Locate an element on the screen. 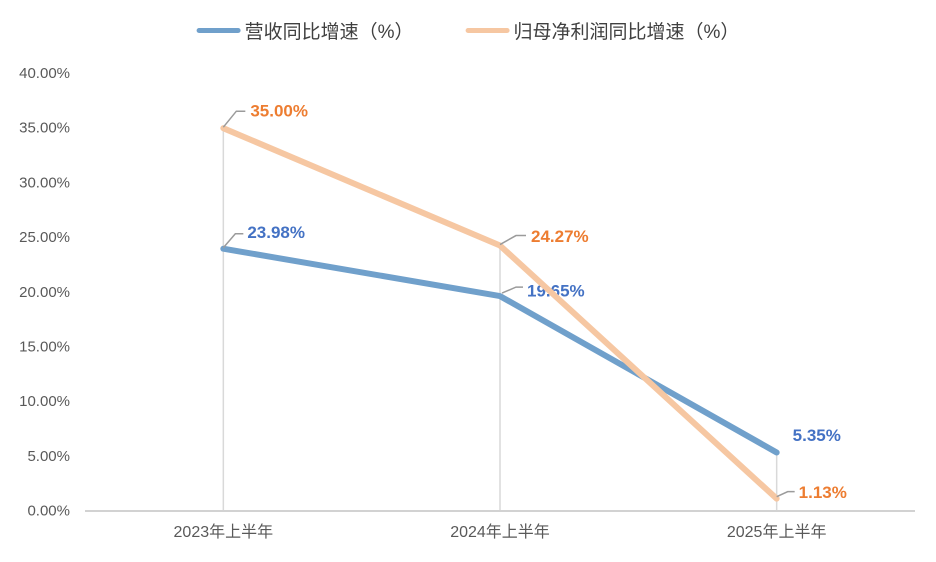 Image resolution: width=936 pixels, height=562 pixels. legend-item-revenue-growth: 营收同比增速（%） is located at coordinates (305, 30).